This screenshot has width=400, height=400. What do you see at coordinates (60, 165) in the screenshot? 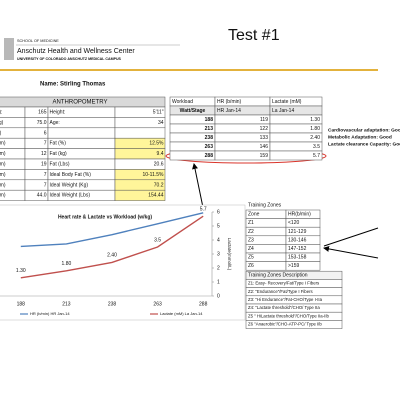
I see `table-cell-text: Fat (Lbs)` at bounding box center [60, 165].